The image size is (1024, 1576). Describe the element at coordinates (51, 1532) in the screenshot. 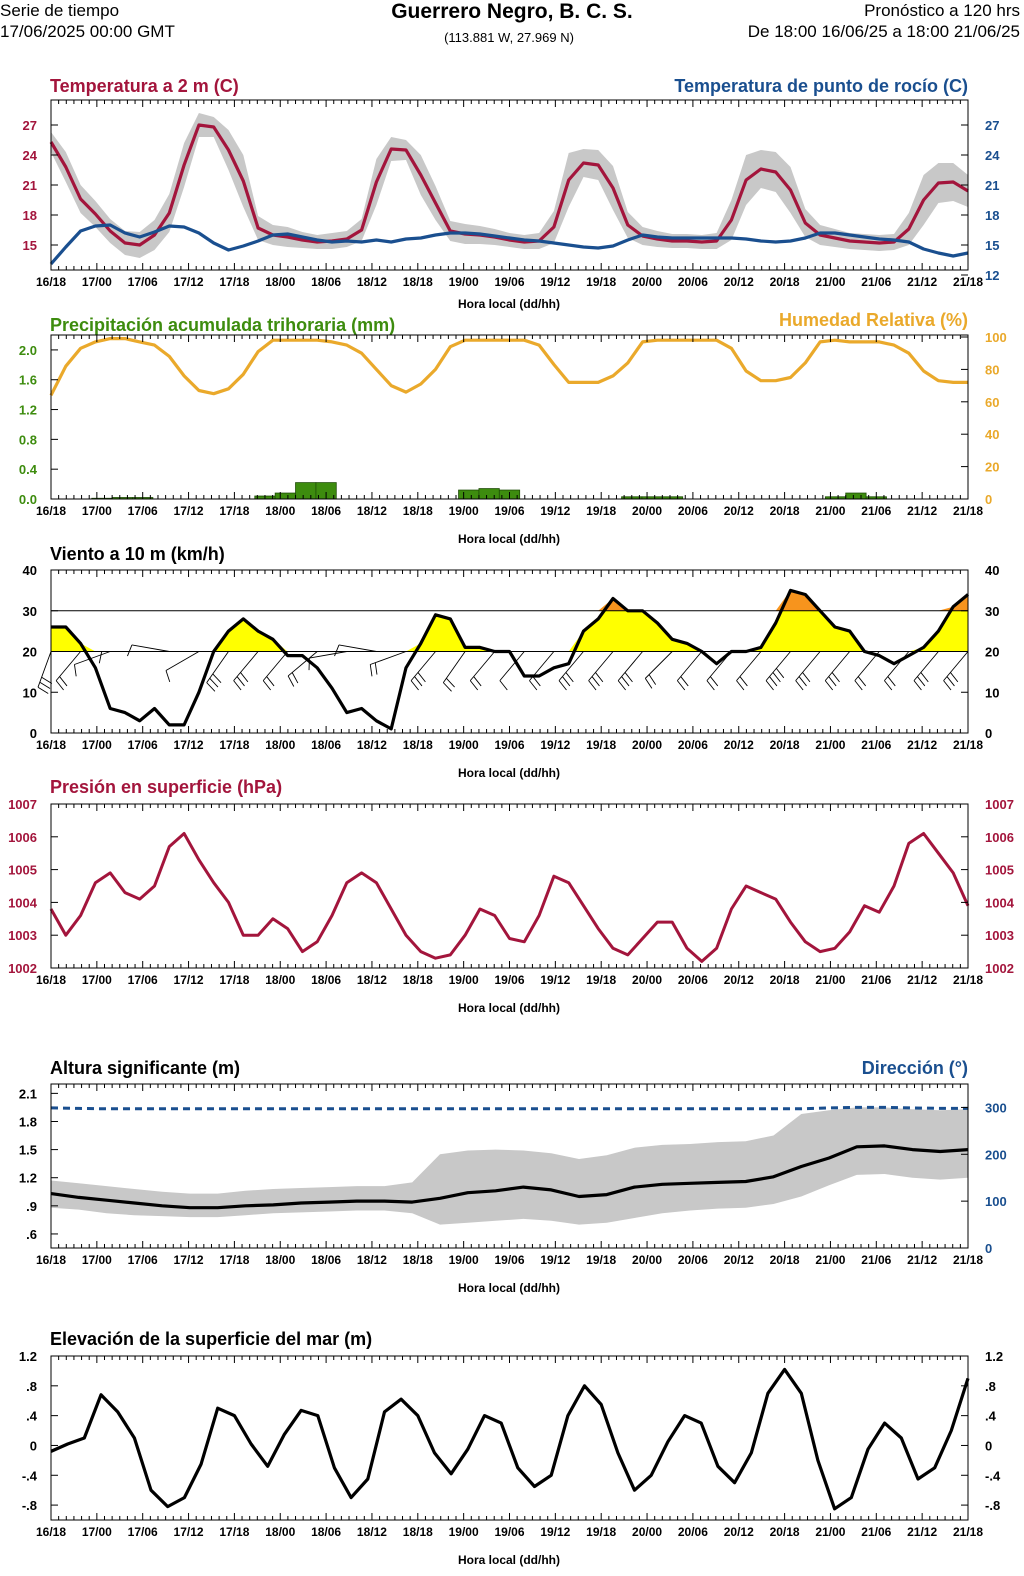

I see `sea-level-xtick-label: 16/18` at that location.